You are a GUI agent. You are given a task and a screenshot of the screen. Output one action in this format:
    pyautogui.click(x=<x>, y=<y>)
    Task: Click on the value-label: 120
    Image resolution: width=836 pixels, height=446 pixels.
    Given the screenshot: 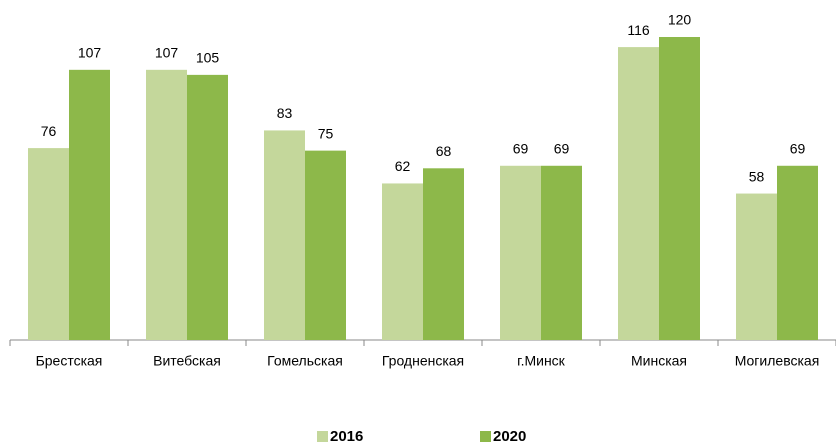 What is the action you would take?
    pyautogui.click(x=680, y=20)
    